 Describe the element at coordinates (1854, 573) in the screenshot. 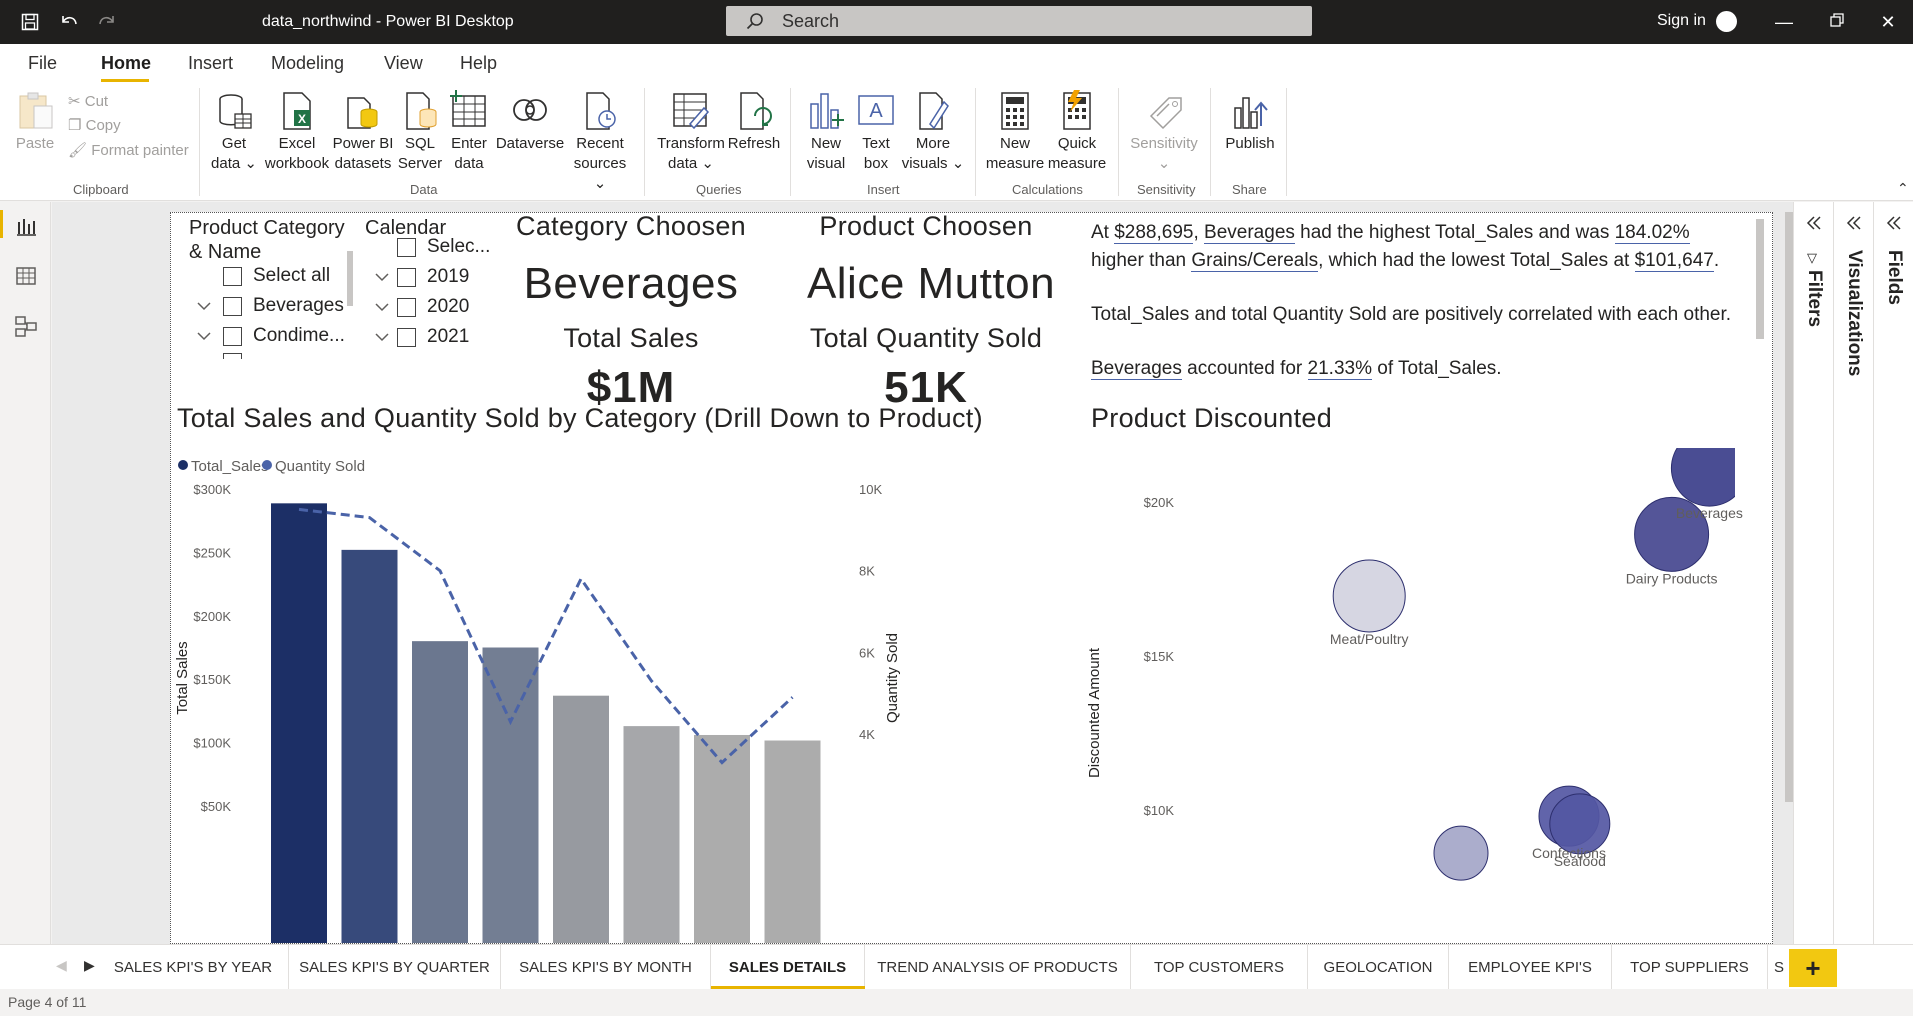

I see `visualizations-pane-collapsed: Visualizations` at that location.